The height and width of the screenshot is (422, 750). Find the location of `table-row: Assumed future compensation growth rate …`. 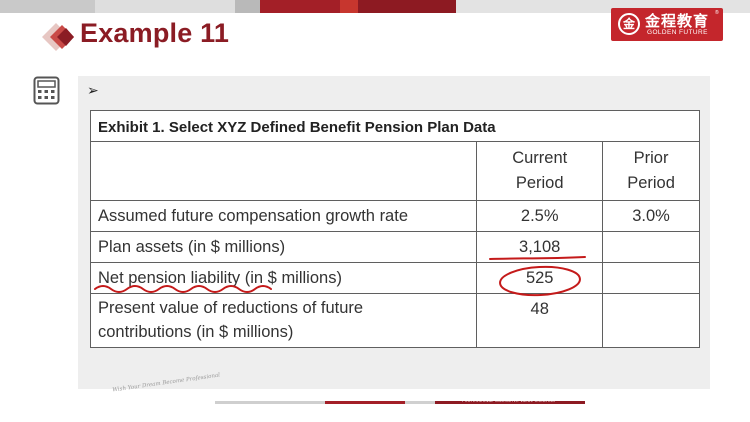

table-row: Assumed future compensation growth rate … is located at coordinates (394, 216).